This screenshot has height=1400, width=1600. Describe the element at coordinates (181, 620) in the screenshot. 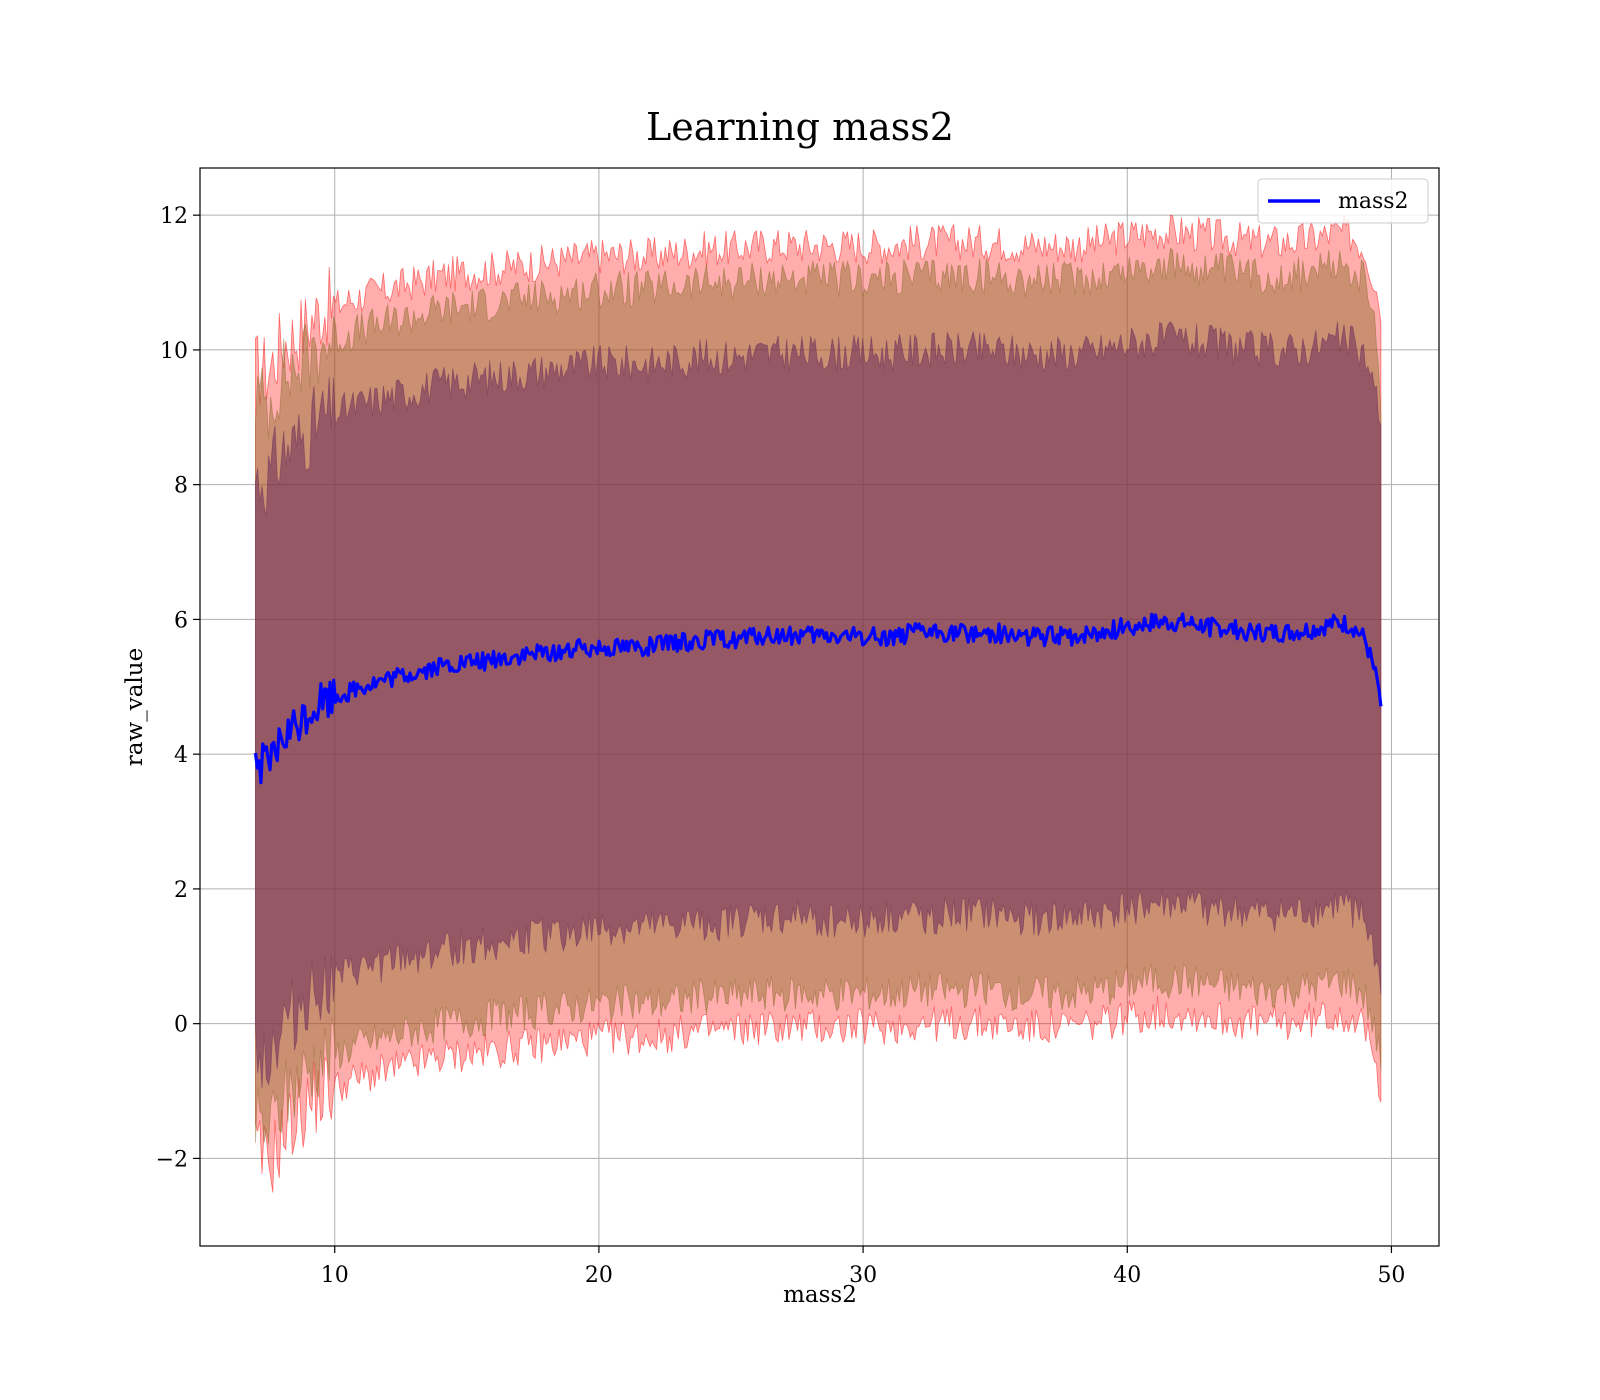

I see `y-tick-label: 6` at that location.